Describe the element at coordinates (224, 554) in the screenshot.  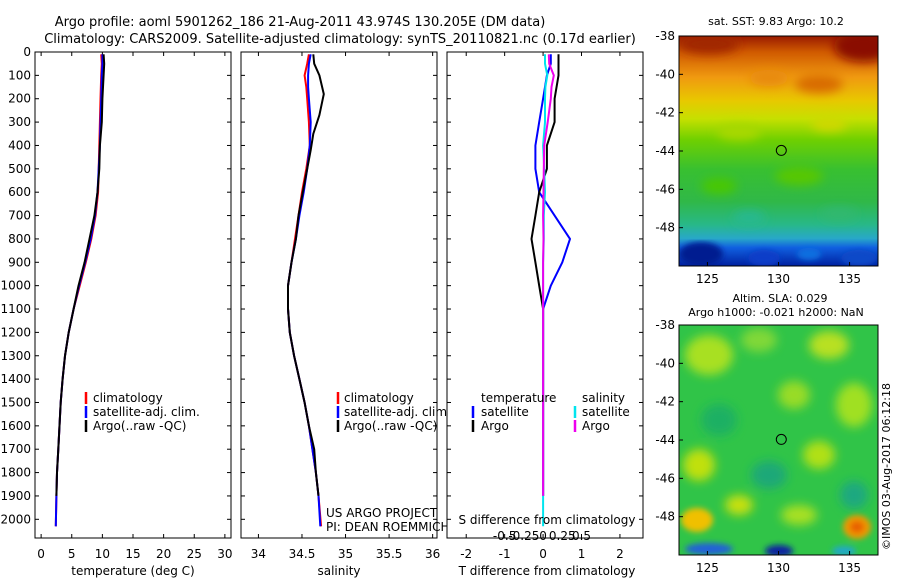
I see `x-tick-label: 30` at that location.